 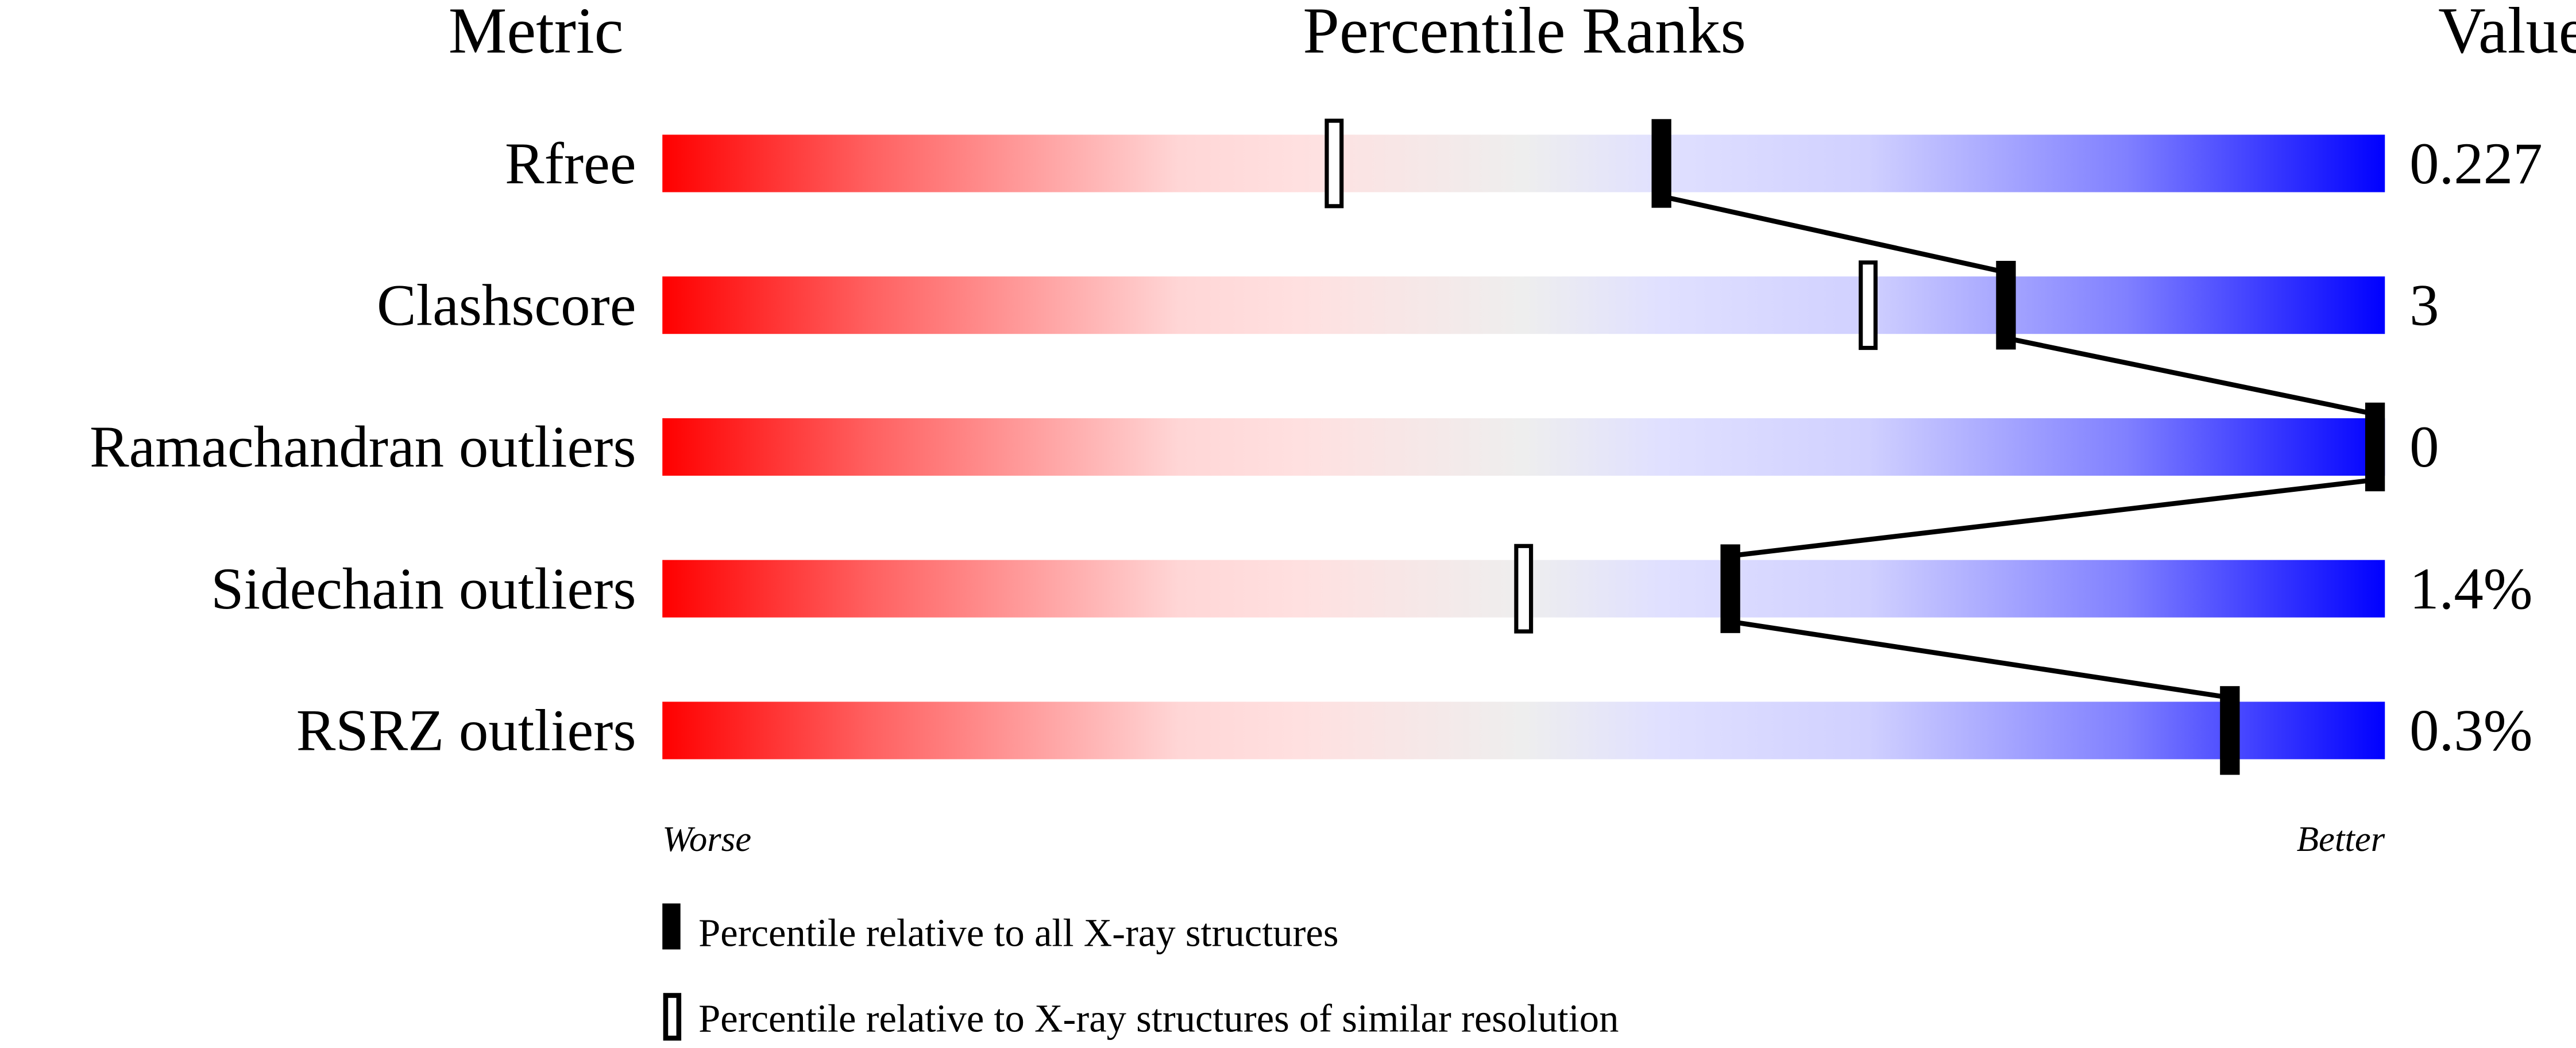 What do you see at coordinates (2470, 731) in the screenshot?
I see `metric-value: 0.3%` at bounding box center [2470, 731].